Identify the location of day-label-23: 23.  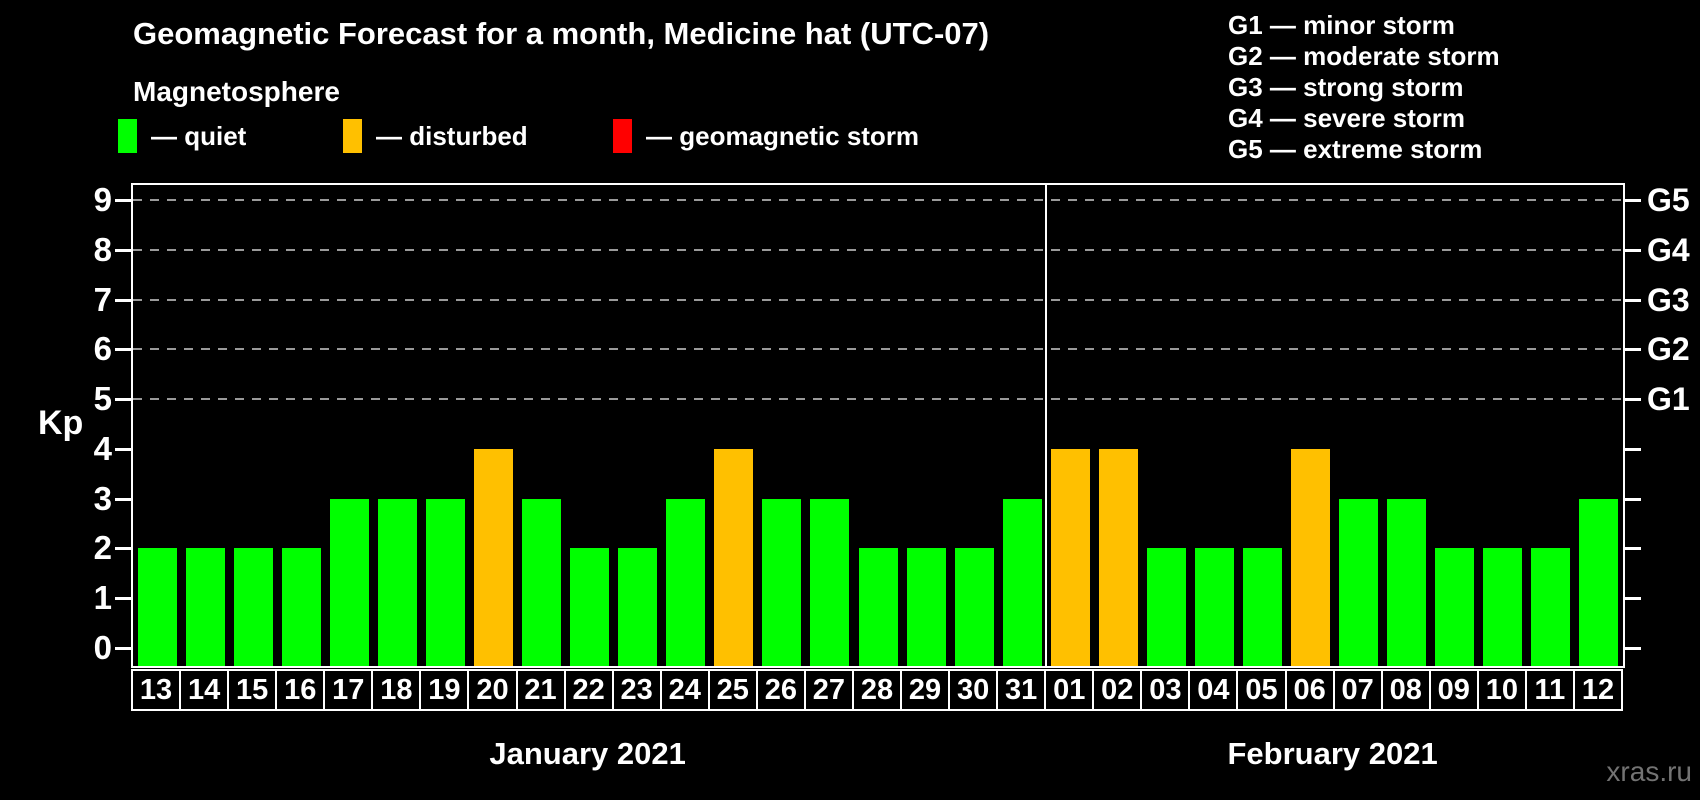
(636, 690).